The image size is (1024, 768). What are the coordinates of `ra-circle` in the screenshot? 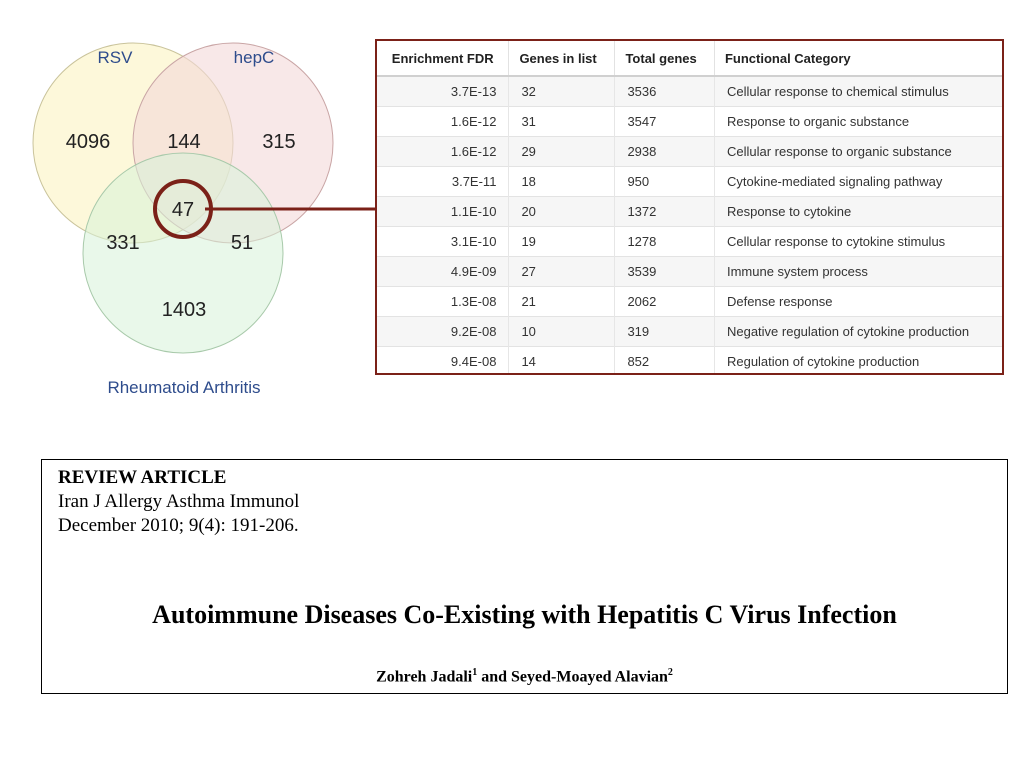 It's located at (183, 253).